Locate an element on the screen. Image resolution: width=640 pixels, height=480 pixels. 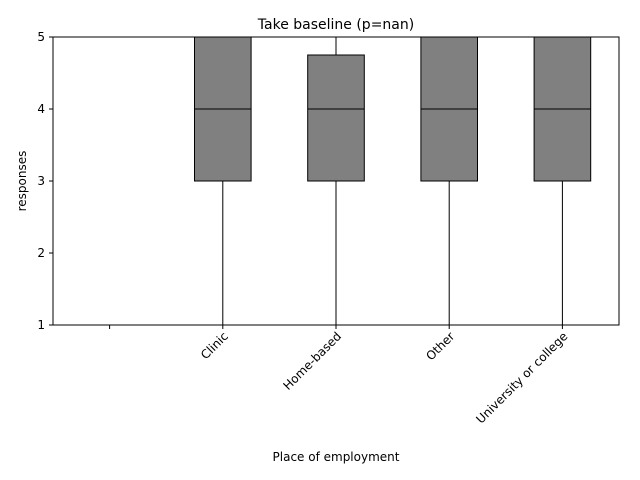
x-axis-label: Place of employment is located at coordinates (336, 457).